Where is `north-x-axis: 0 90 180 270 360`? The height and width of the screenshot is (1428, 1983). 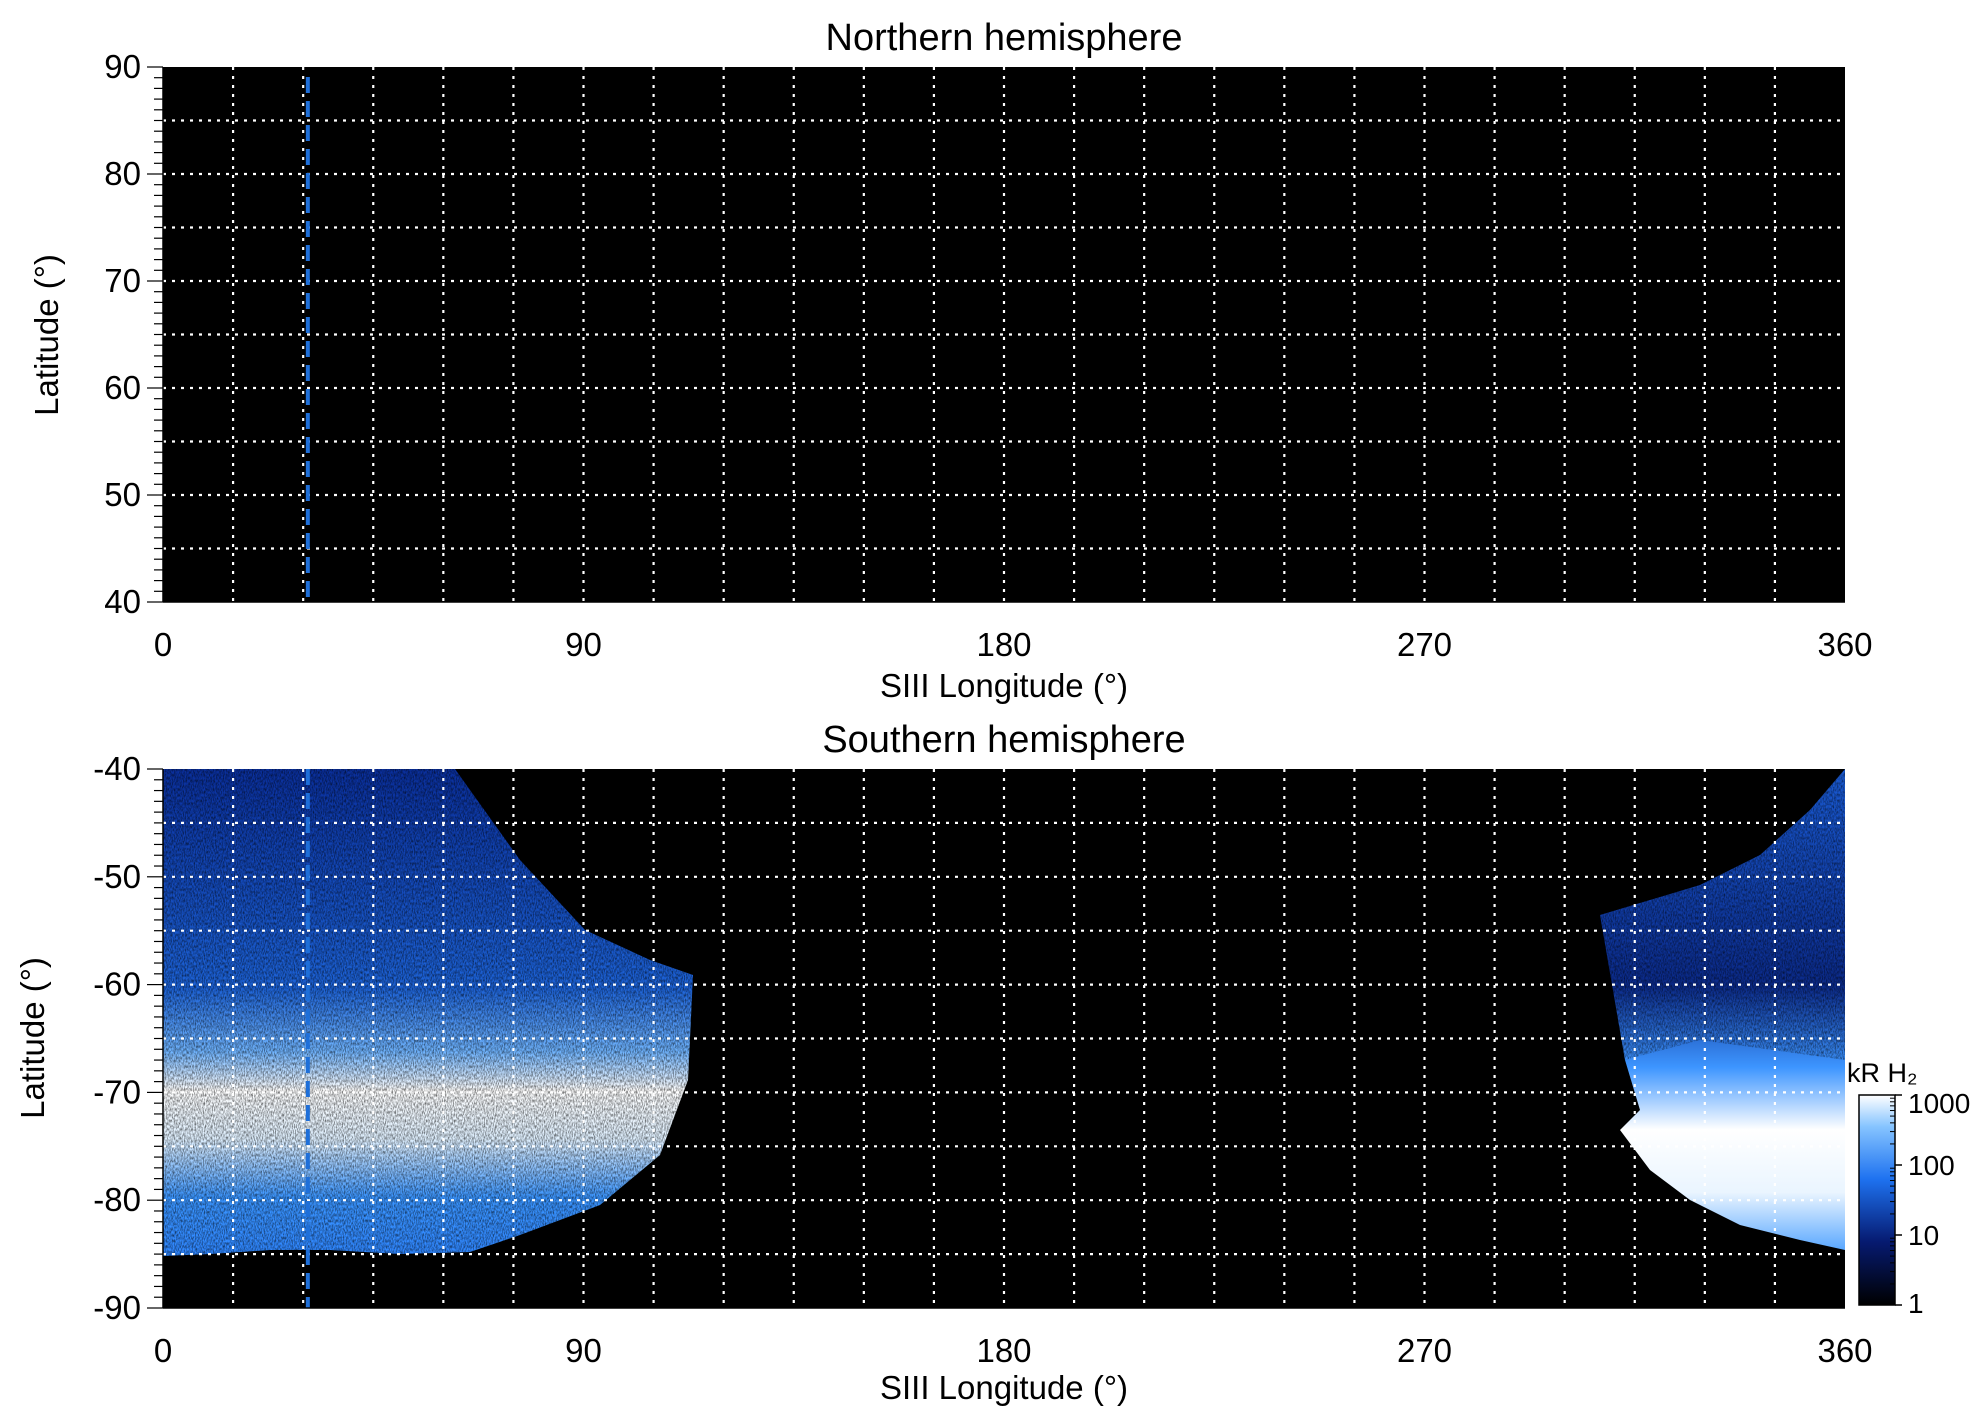 north-x-axis: 0 90 180 270 360 is located at coordinates (1013, 632).